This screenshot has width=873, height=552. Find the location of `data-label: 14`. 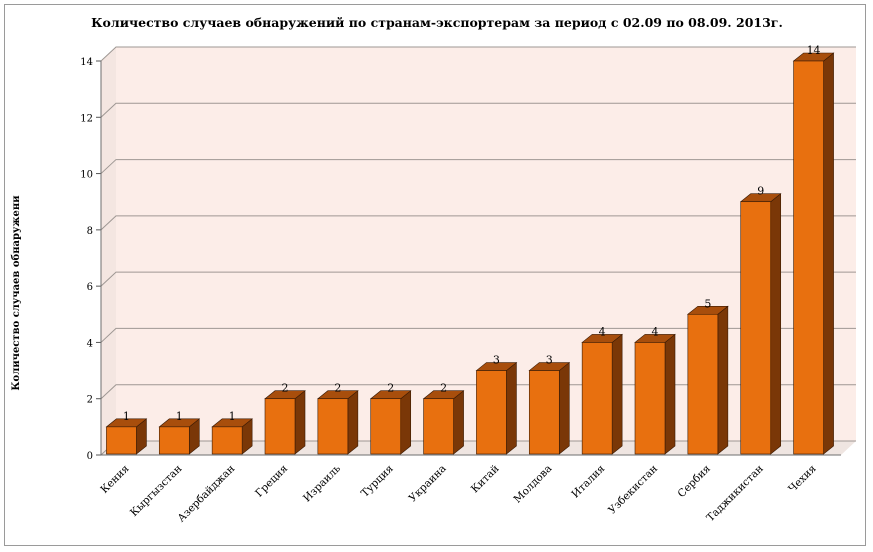

data-label: 14 is located at coordinates (814, 50).